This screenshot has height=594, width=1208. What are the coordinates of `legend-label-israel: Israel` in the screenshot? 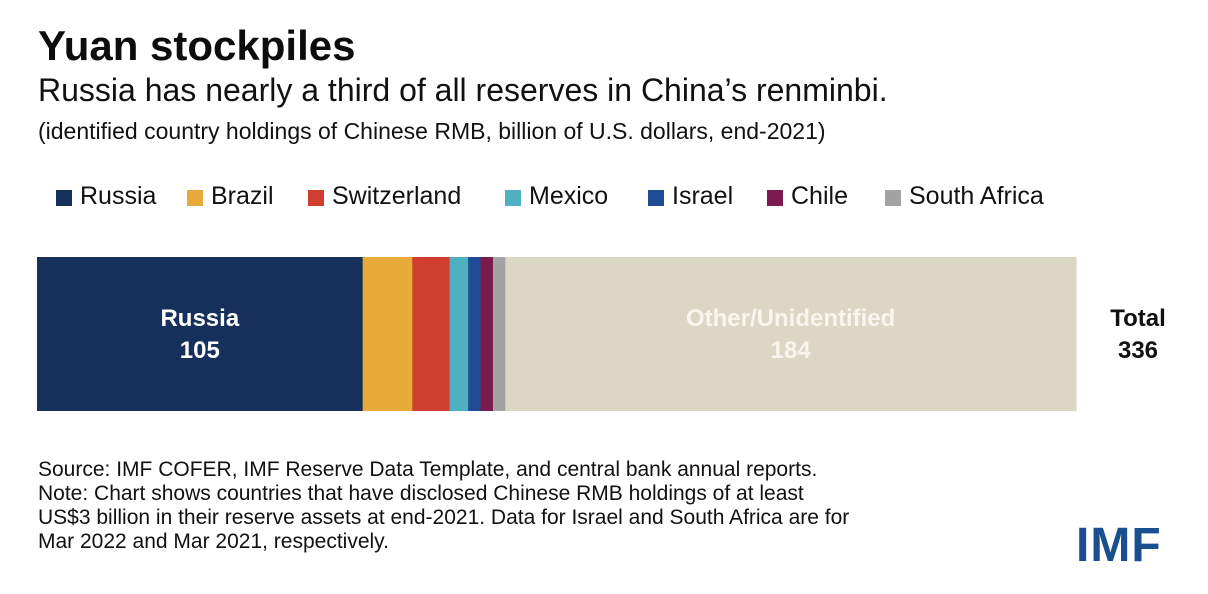 It's located at (703, 196).